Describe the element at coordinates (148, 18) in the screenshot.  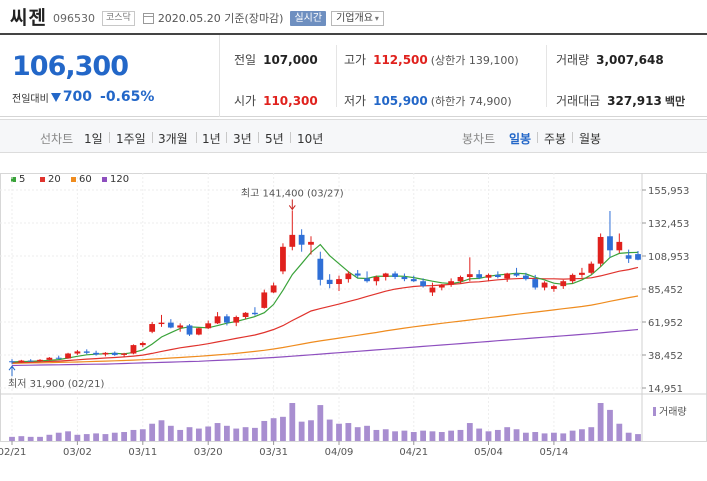
I see `calendar-icon` at that location.